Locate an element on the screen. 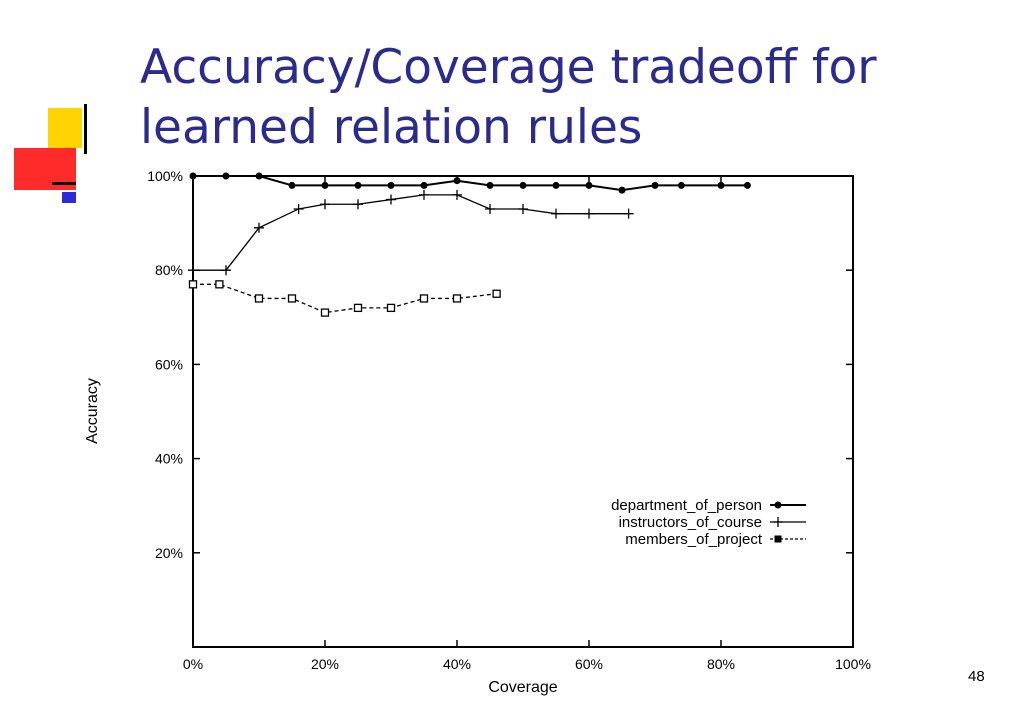 This screenshot has width=1023, height=708. slide-title-line-1: Accuracy/Coverage tradeoff for is located at coordinates (508, 67).